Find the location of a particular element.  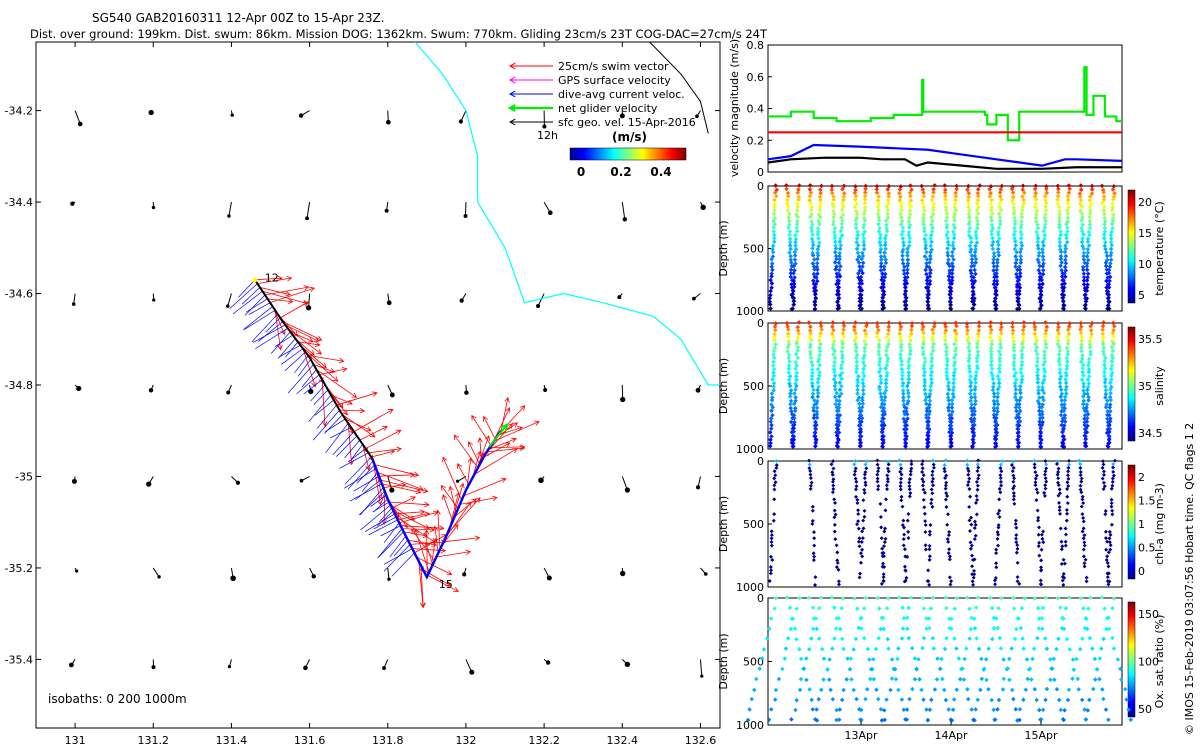

section-ylabel: Depth (m) is located at coordinates (723, 524).